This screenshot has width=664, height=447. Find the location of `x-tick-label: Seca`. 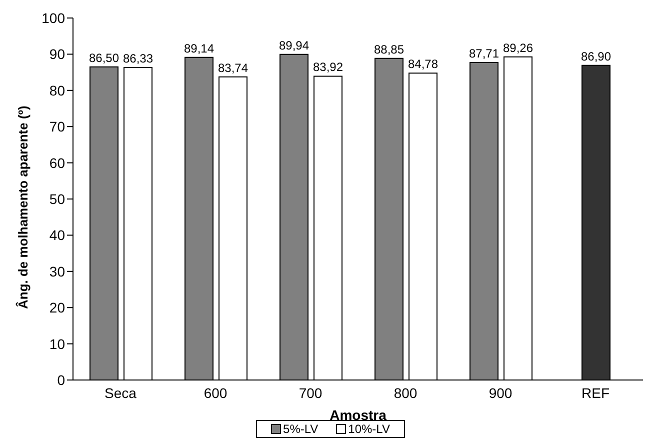

x-tick-label: Seca is located at coordinates (120, 392).